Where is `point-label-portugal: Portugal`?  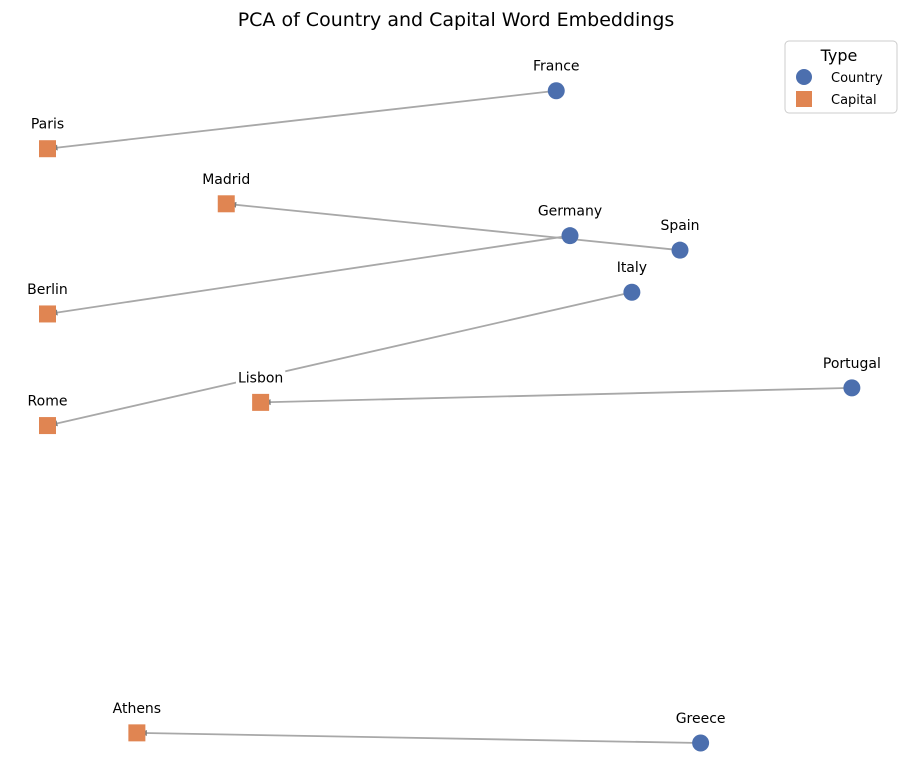 point-label-portugal: Portugal is located at coordinates (852, 364).